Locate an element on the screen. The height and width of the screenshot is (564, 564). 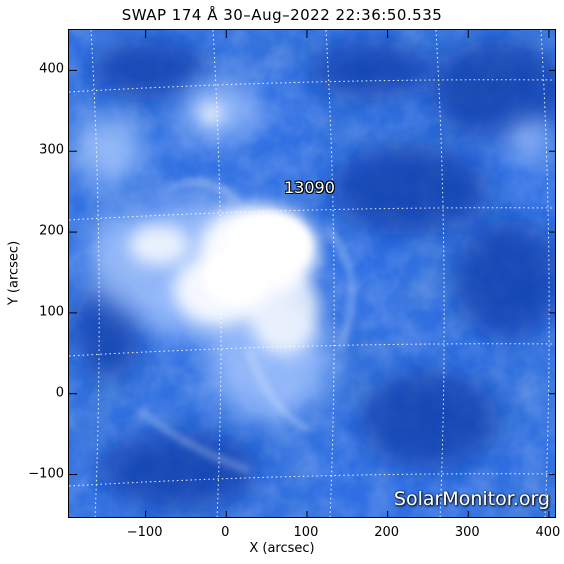
active-region-highlights is located at coordinates (257, 259).